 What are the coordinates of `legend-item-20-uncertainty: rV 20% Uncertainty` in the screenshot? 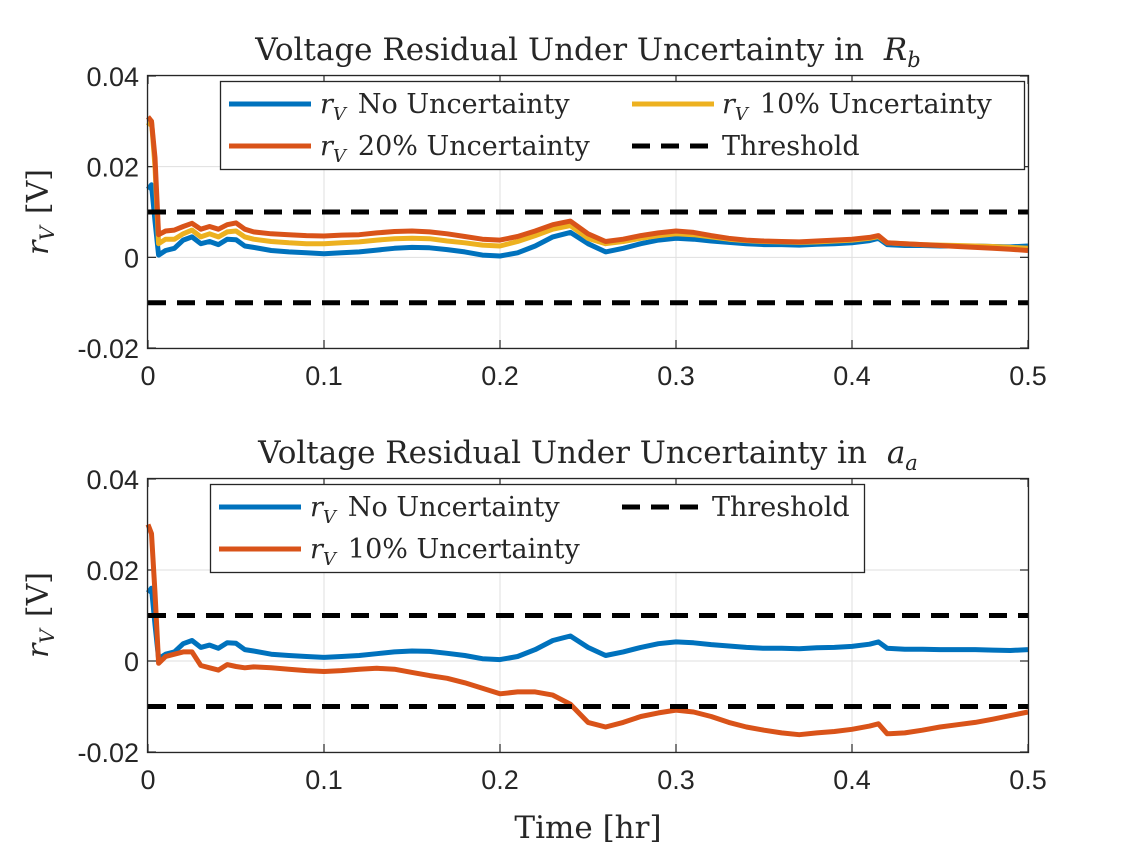 It's located at (409, 149).